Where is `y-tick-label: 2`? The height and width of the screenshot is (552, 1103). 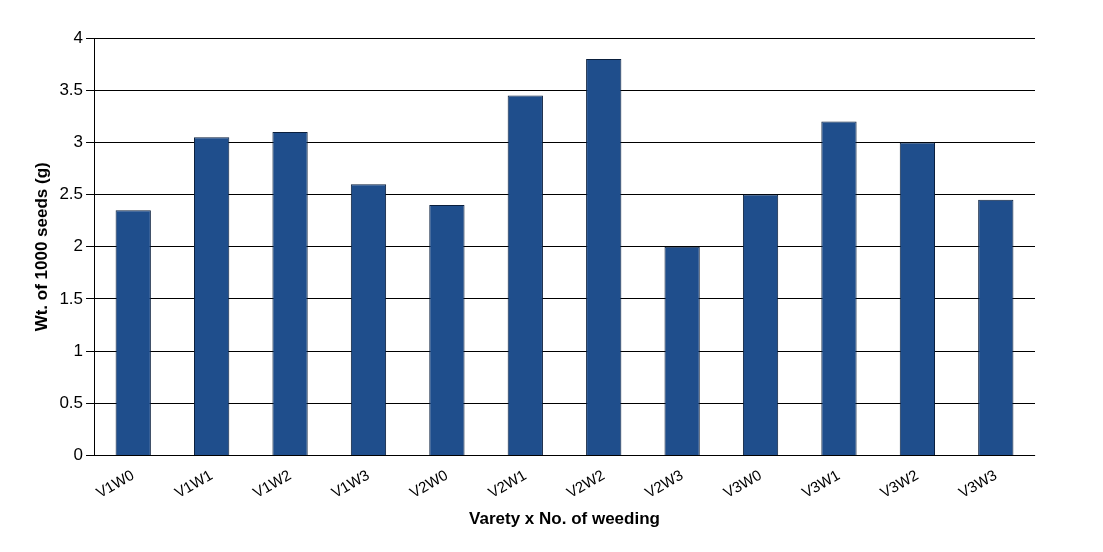 y-tick-label: 2 is located at coordinates (78, 246).